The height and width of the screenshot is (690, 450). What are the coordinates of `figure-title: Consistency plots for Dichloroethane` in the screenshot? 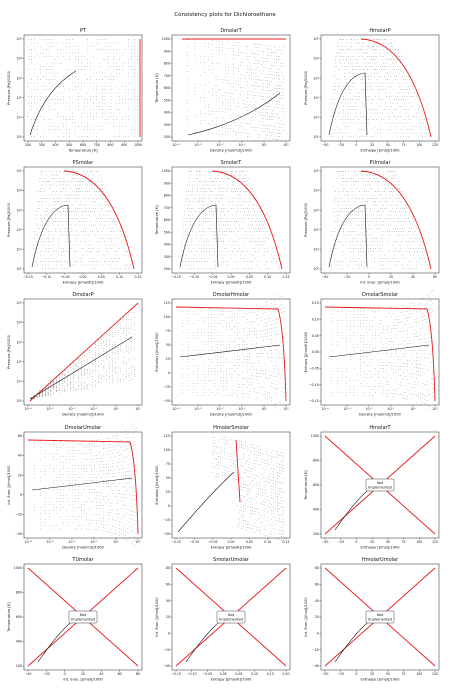 It's located at (225, 15).